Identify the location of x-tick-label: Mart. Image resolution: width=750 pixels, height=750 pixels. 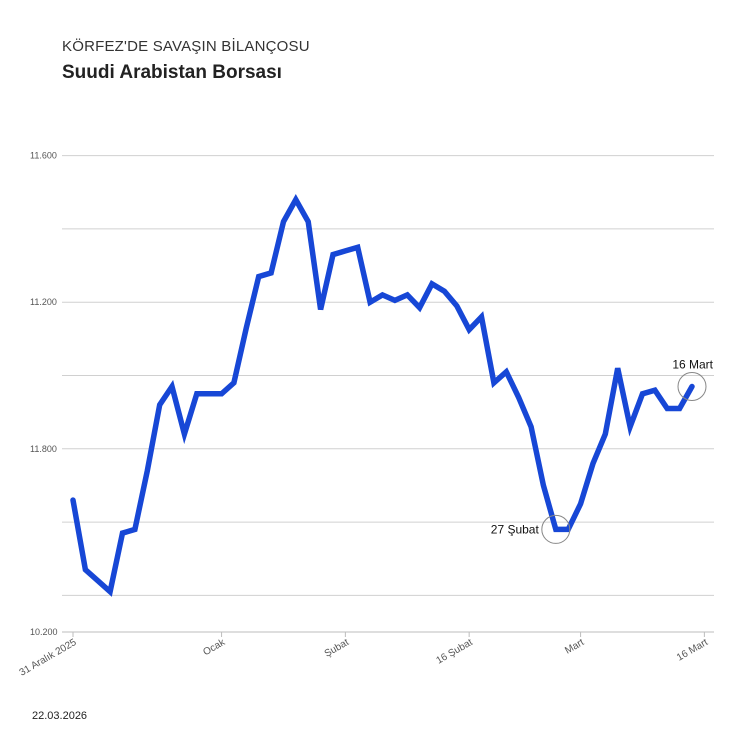
(574, 647).